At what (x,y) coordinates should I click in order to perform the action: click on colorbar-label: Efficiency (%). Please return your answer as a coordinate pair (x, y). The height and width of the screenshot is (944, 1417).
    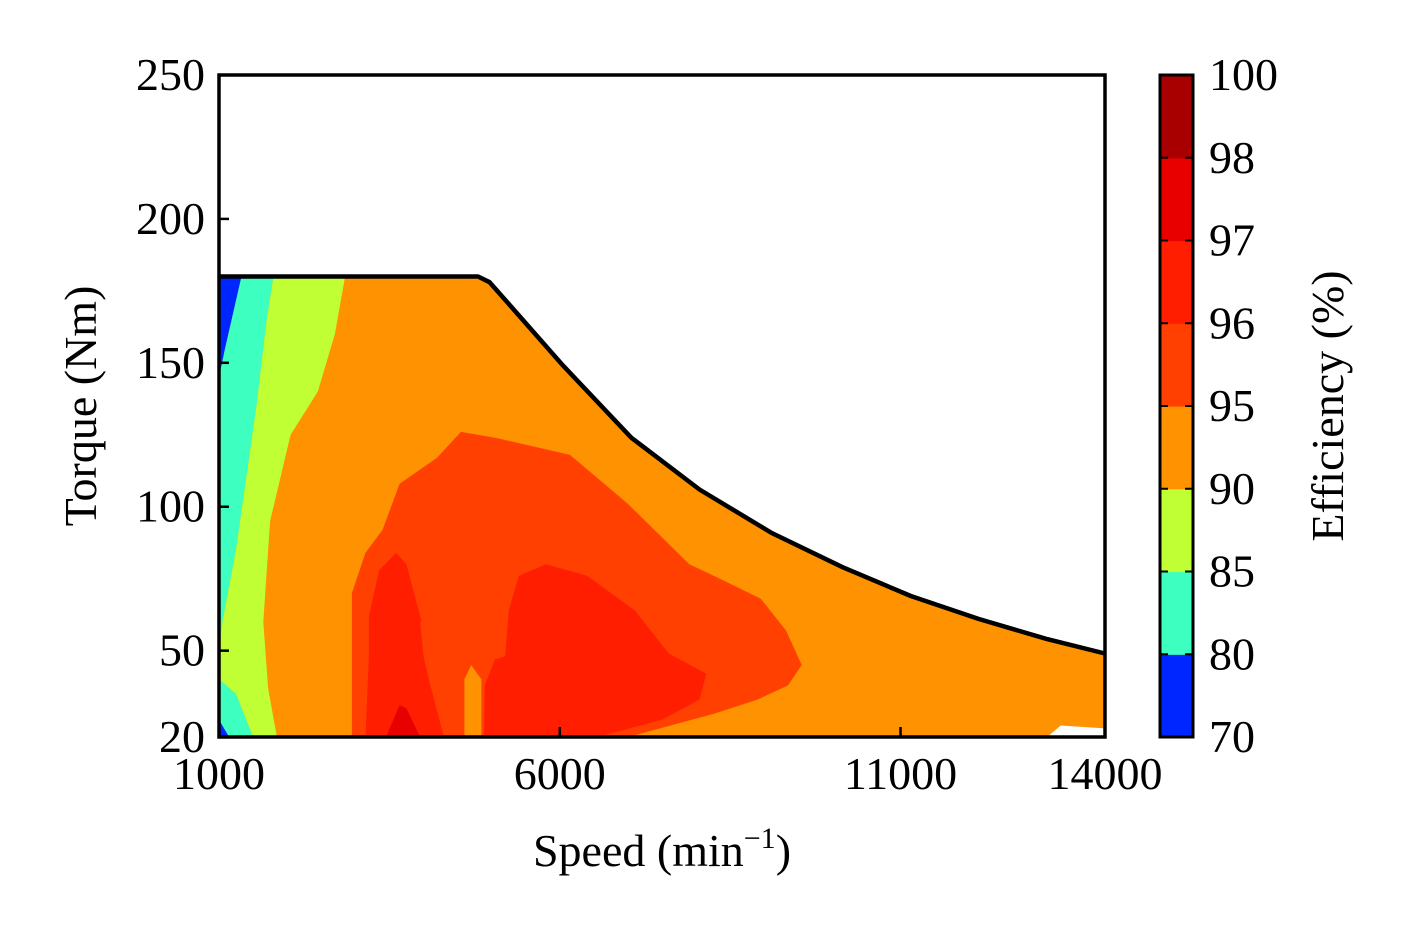
    Looking at the image, I should click on (1327, 405).